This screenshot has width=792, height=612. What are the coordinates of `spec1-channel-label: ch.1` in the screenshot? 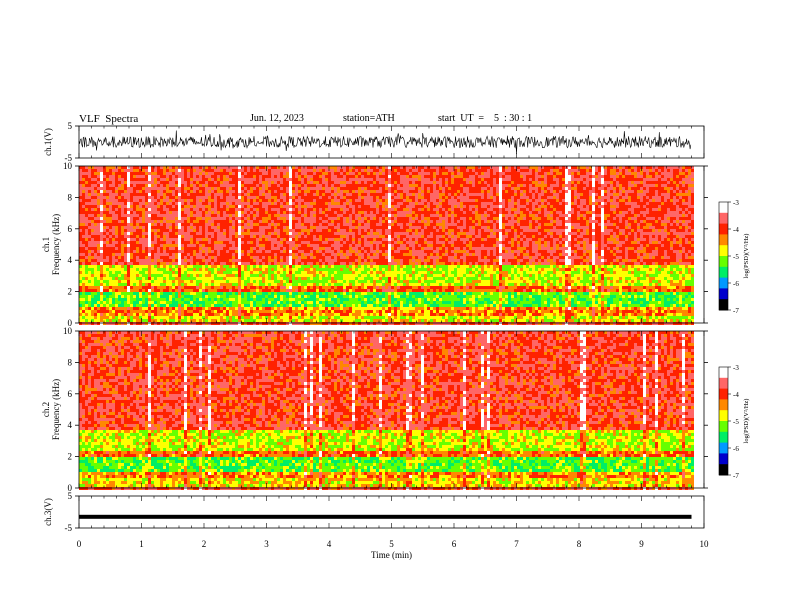 It's located at (46, 244).